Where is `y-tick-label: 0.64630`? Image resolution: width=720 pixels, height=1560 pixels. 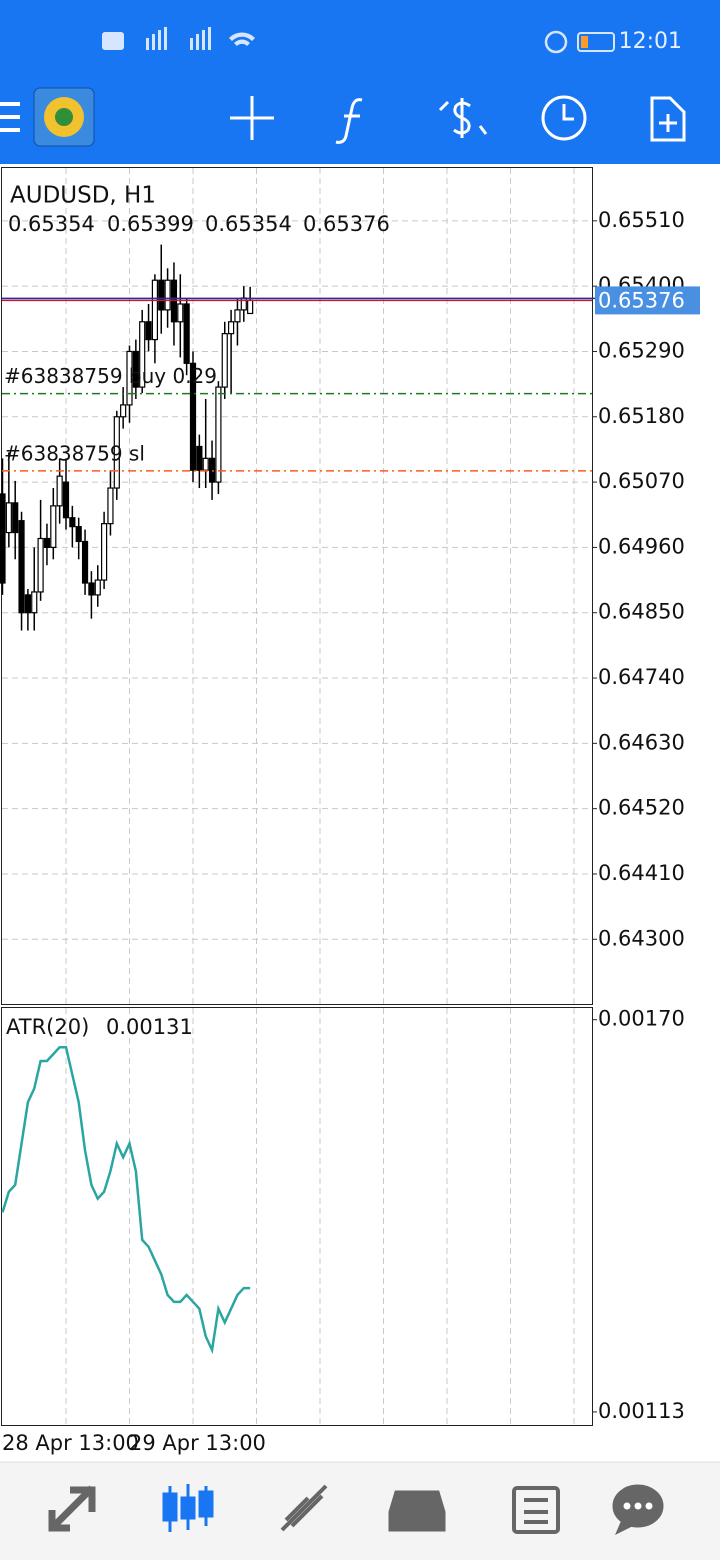
y-tick-label: 0.64630 is located at coordinates (641, 742).